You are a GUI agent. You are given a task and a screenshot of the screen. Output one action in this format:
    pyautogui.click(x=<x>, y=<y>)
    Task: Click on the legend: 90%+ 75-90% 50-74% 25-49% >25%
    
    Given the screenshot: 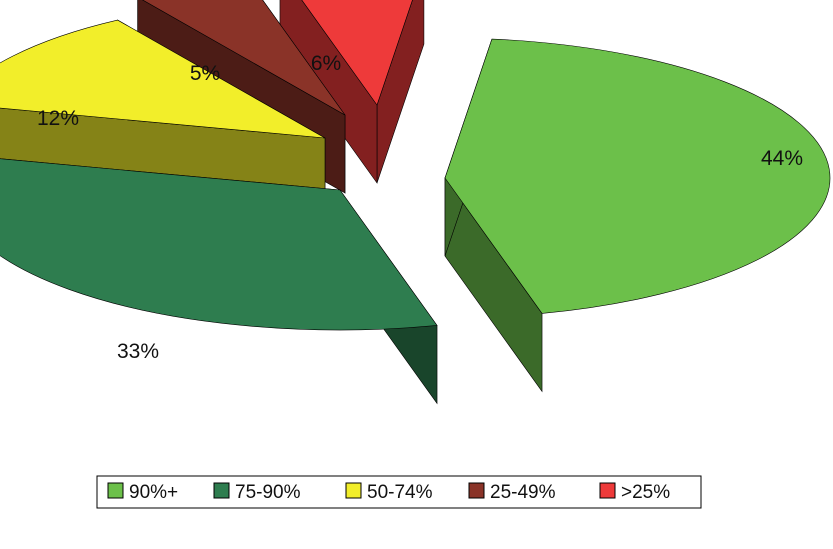 What is the action you would take?
    pyautogui.click(x=399, y=492)
    